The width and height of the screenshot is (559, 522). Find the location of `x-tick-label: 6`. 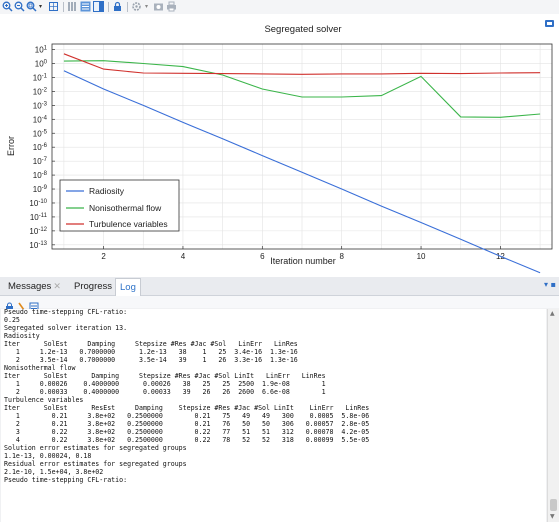

x-tick-label: 6 is located at coordinates (262, 256).